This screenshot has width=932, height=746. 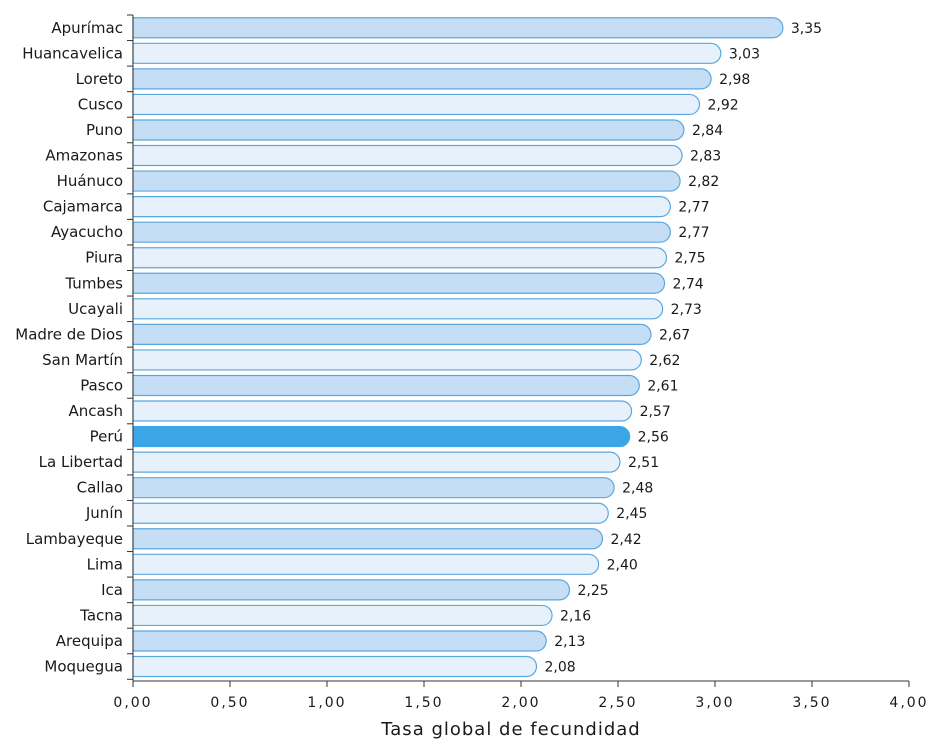 I want to click on bar-ucayali, so click(x=398, y=309).